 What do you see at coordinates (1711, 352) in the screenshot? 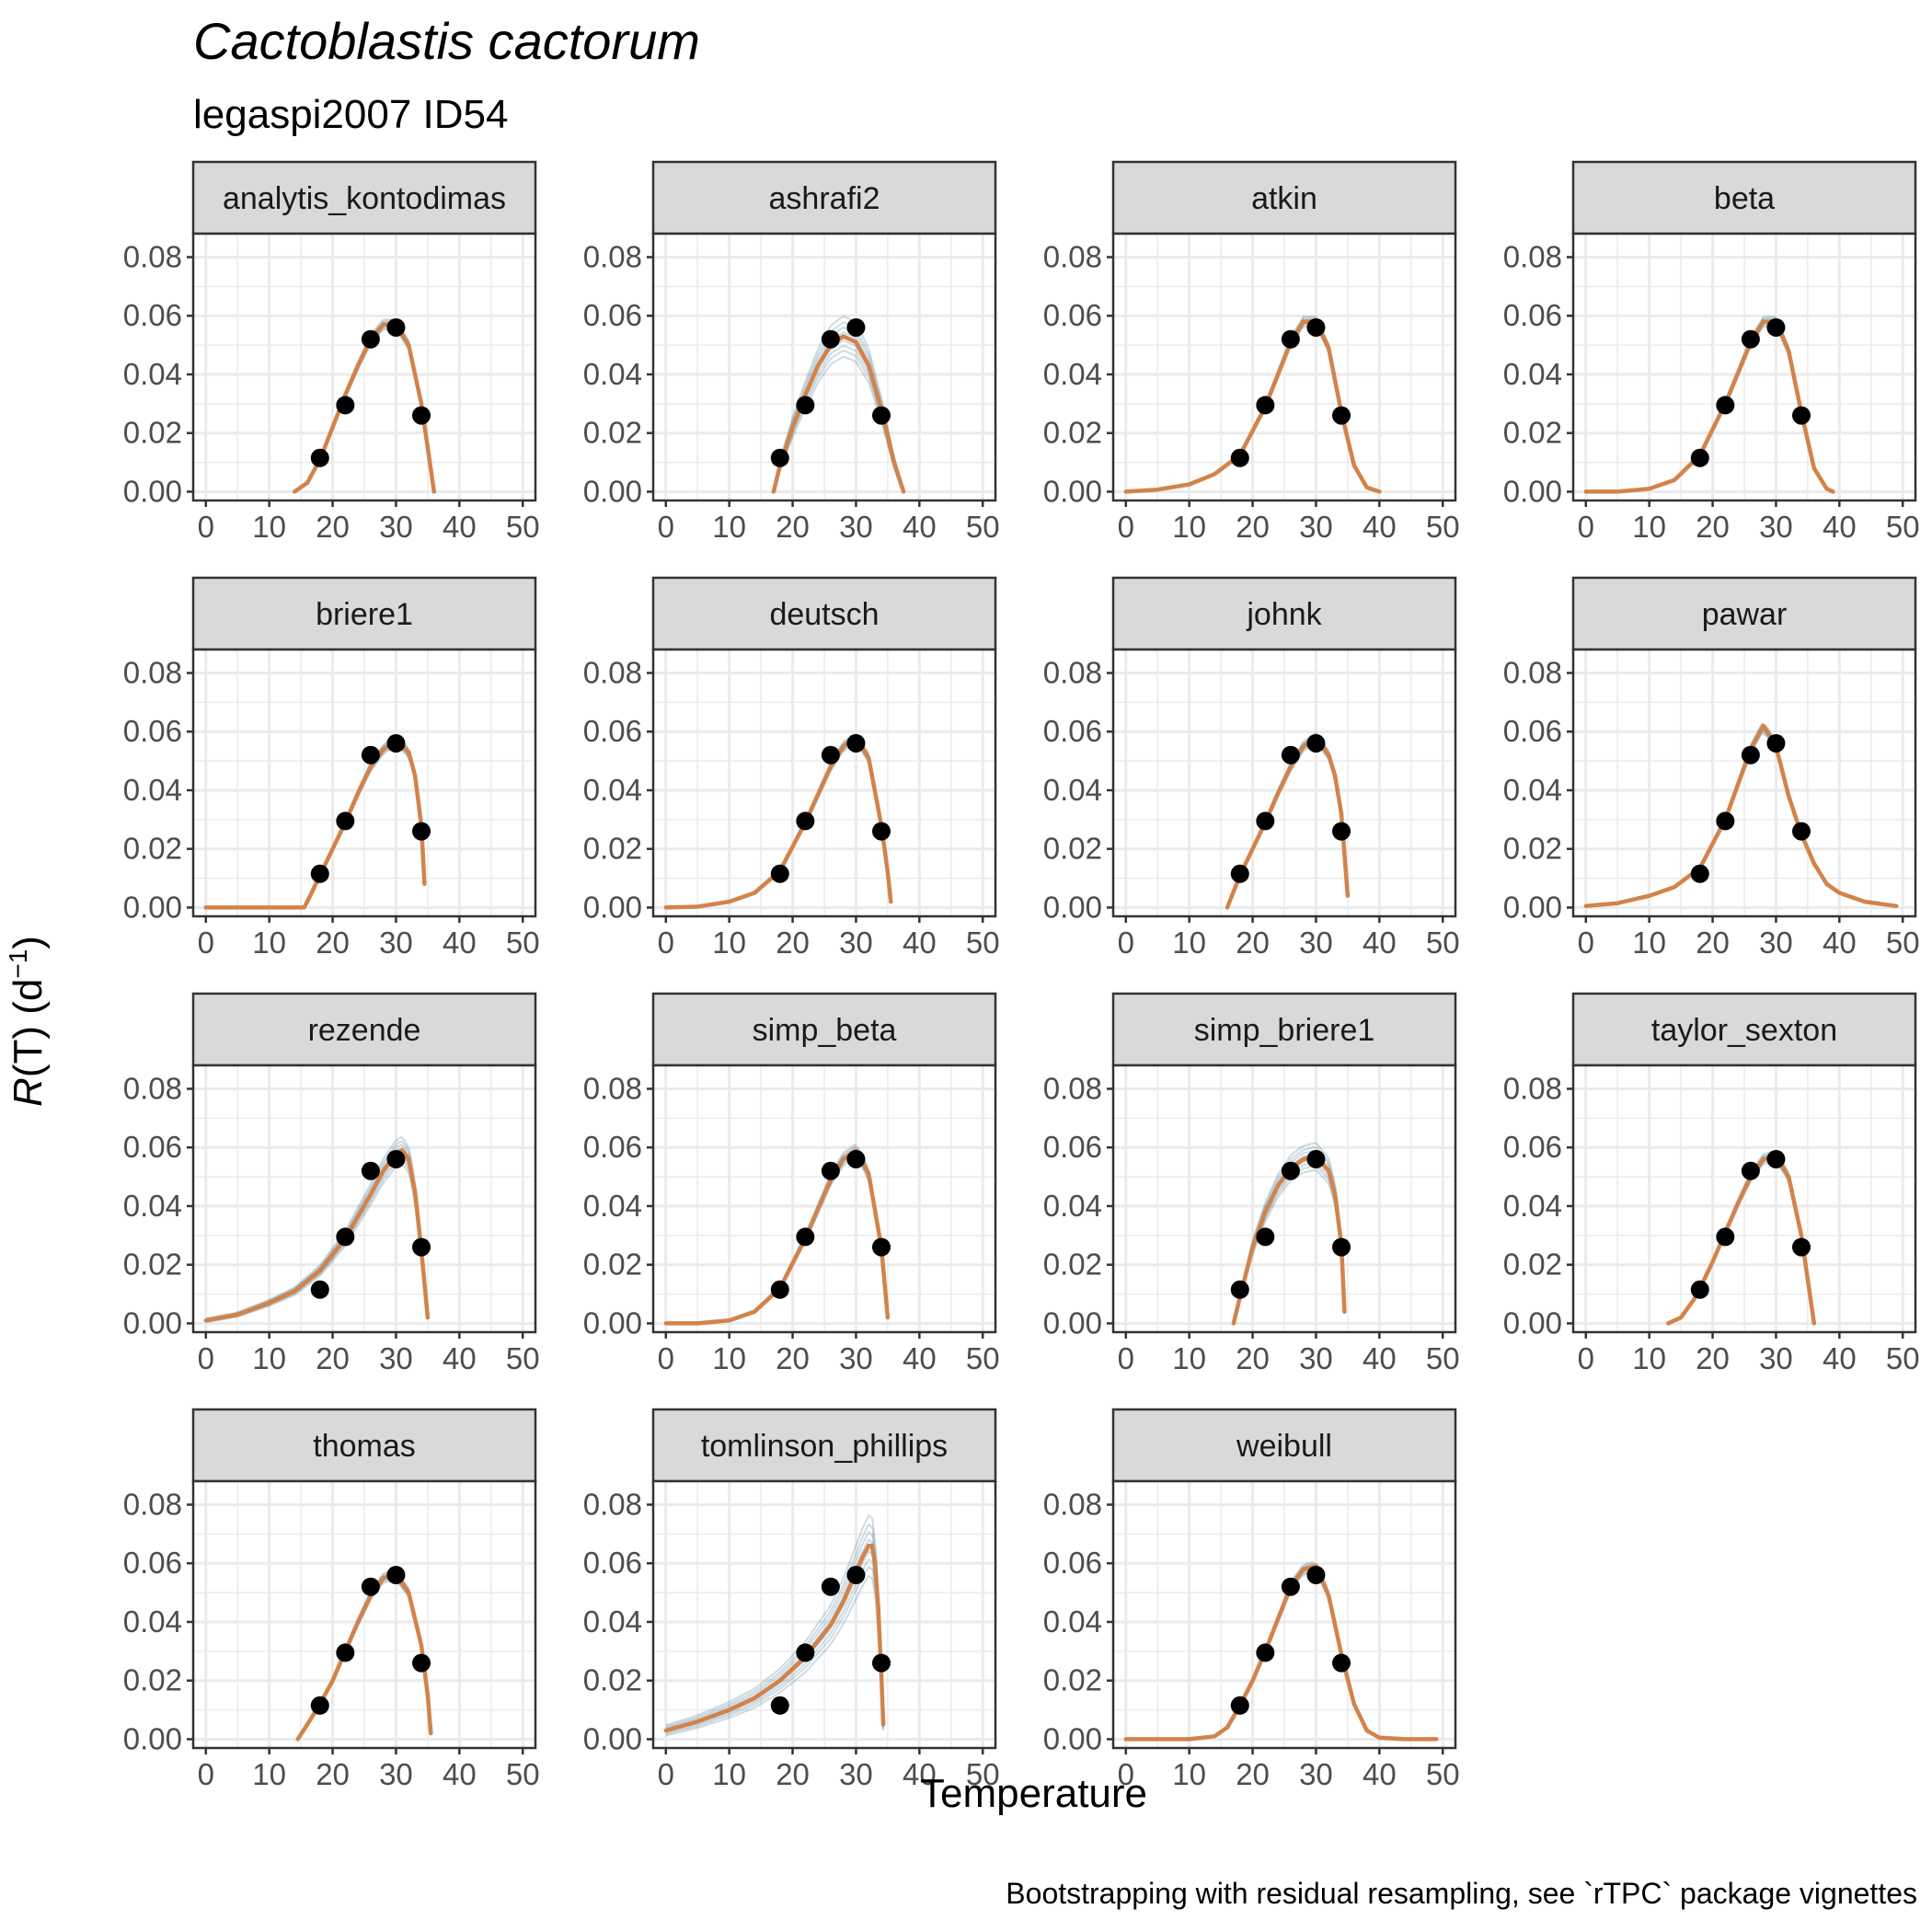
I see `panel-beta: beta 0.00 0.02 0.04 0.06 0.08 0 10 20 30 40 50` at bounding box center [1711, 352].